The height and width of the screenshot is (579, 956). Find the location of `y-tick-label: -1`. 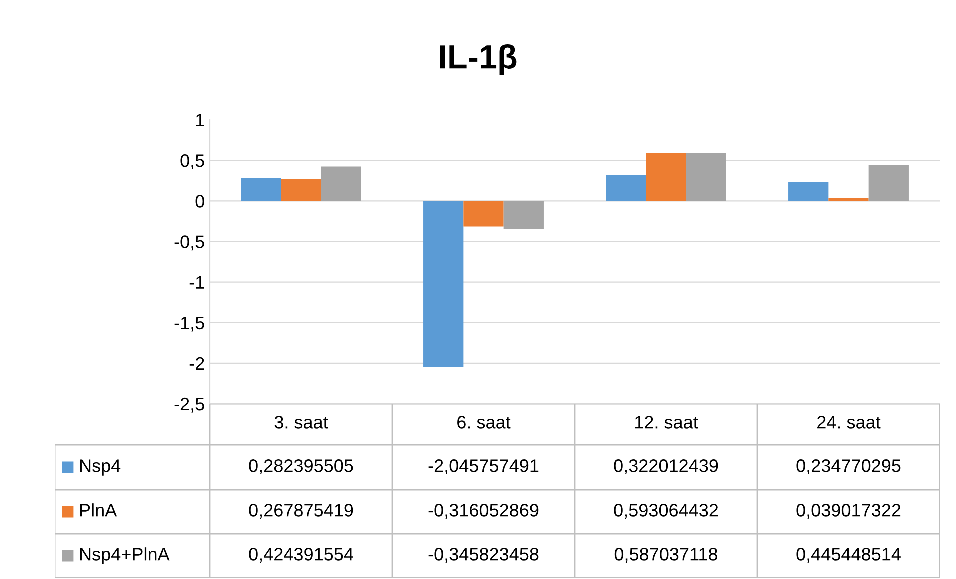

y-tick-label: -1 is located at coordinates (197, 282).